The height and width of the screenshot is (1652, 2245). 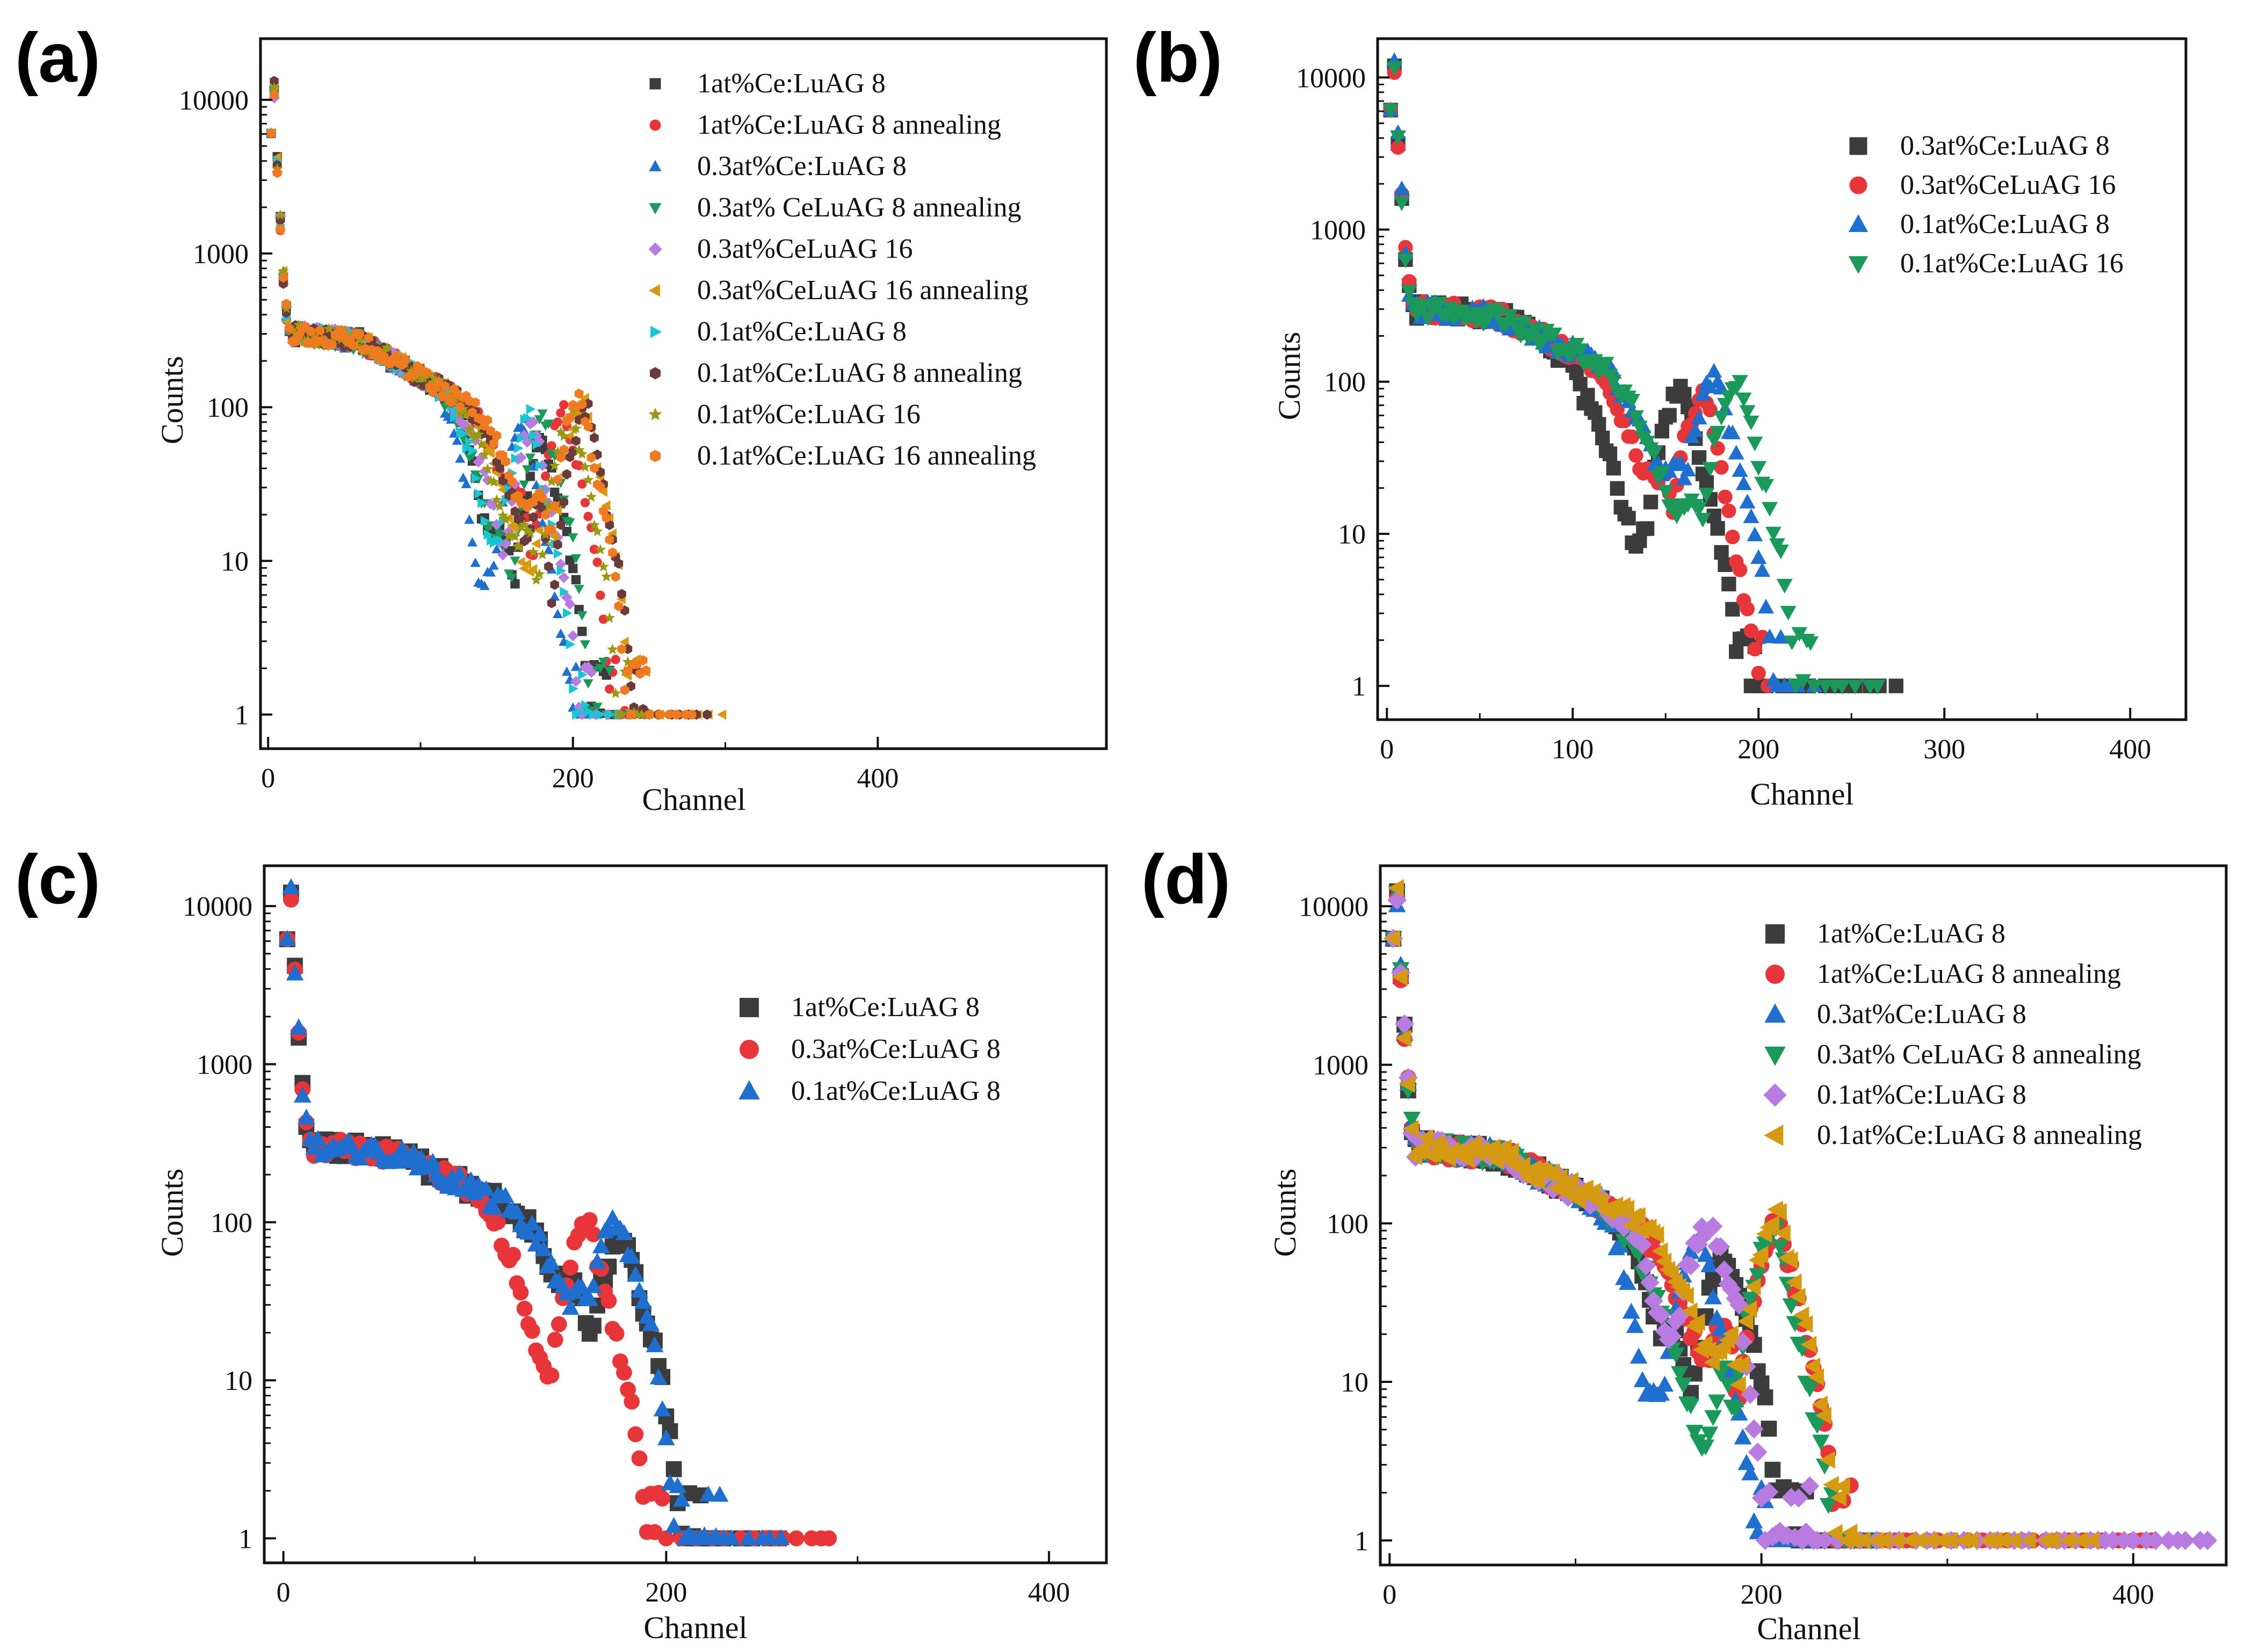 I want to click on plot-frame, so click(x=1782, y=379).